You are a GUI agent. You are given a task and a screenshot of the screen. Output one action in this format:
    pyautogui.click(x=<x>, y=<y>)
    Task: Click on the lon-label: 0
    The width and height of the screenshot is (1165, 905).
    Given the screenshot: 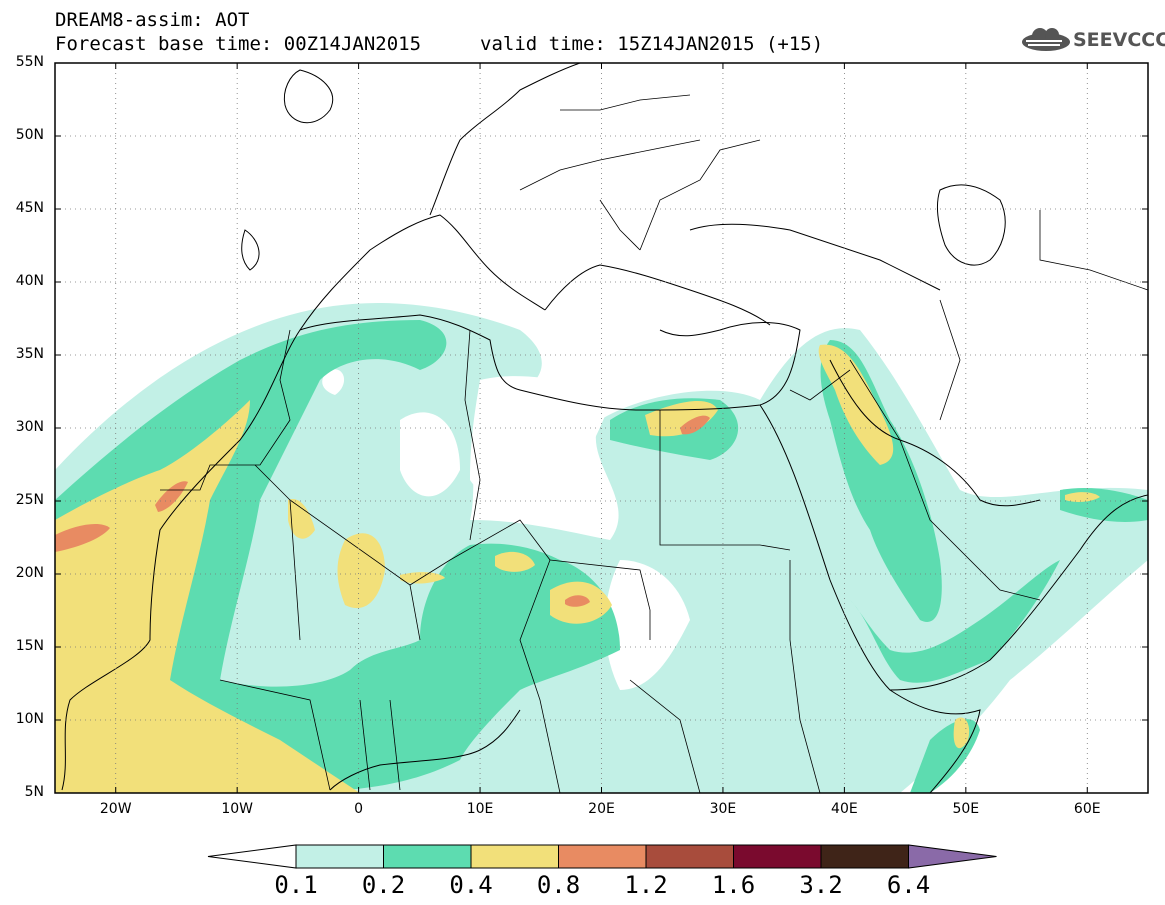 What is the action you would take?
    pyautogui.click(x=359, y=809)
    